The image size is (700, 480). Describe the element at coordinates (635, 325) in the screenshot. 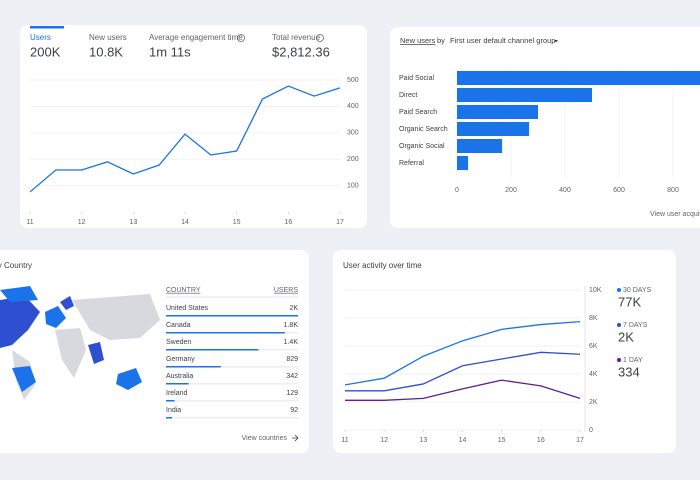

I see `legend-label: 7 DAYS` at that location.